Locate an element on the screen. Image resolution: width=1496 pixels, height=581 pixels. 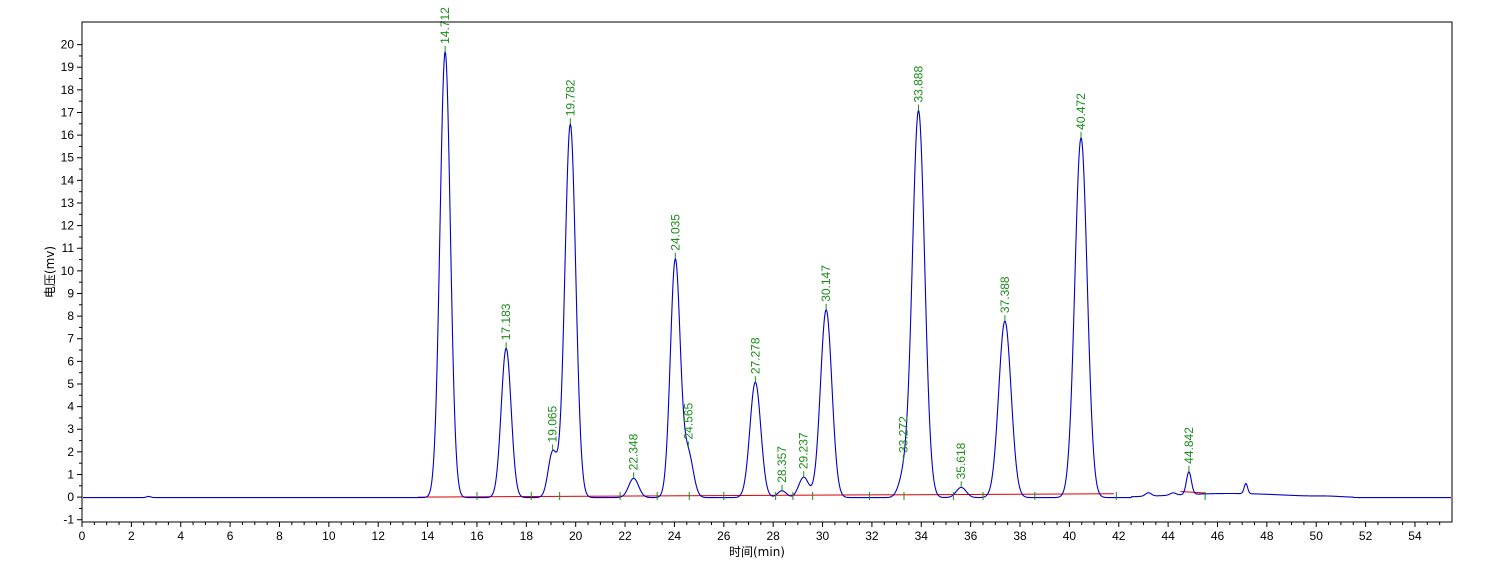
peak-label: 19.065 is located at coordinates (553, 423).